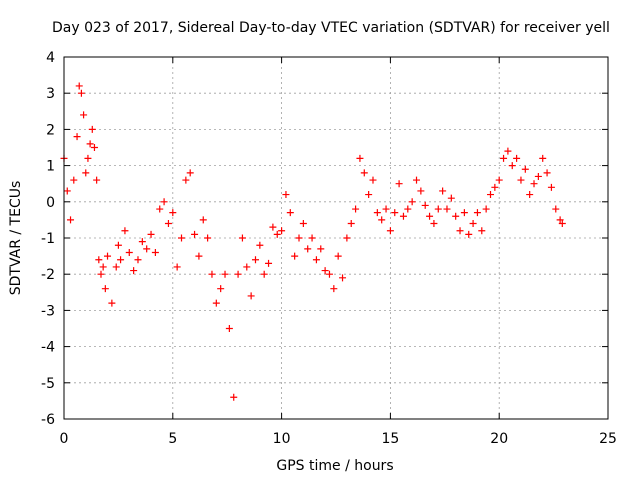 This screenshot has height=480, width=640. Describe the element at coordinates (48, 348) in the screenshot. I see `y-tick-label: -4` at that location.